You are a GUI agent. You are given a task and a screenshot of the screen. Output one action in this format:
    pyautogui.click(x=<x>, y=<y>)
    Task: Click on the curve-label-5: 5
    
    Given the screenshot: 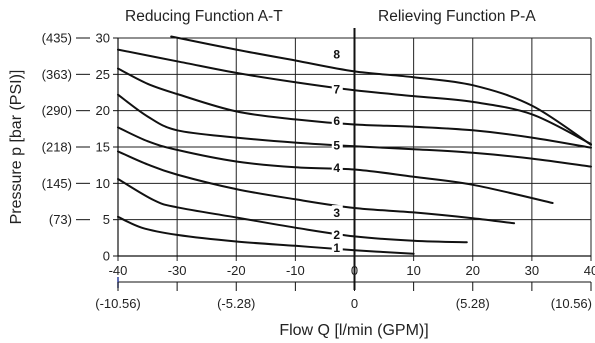 What is the action you would take?
    pyautogui.click(x=336, y=146)
    